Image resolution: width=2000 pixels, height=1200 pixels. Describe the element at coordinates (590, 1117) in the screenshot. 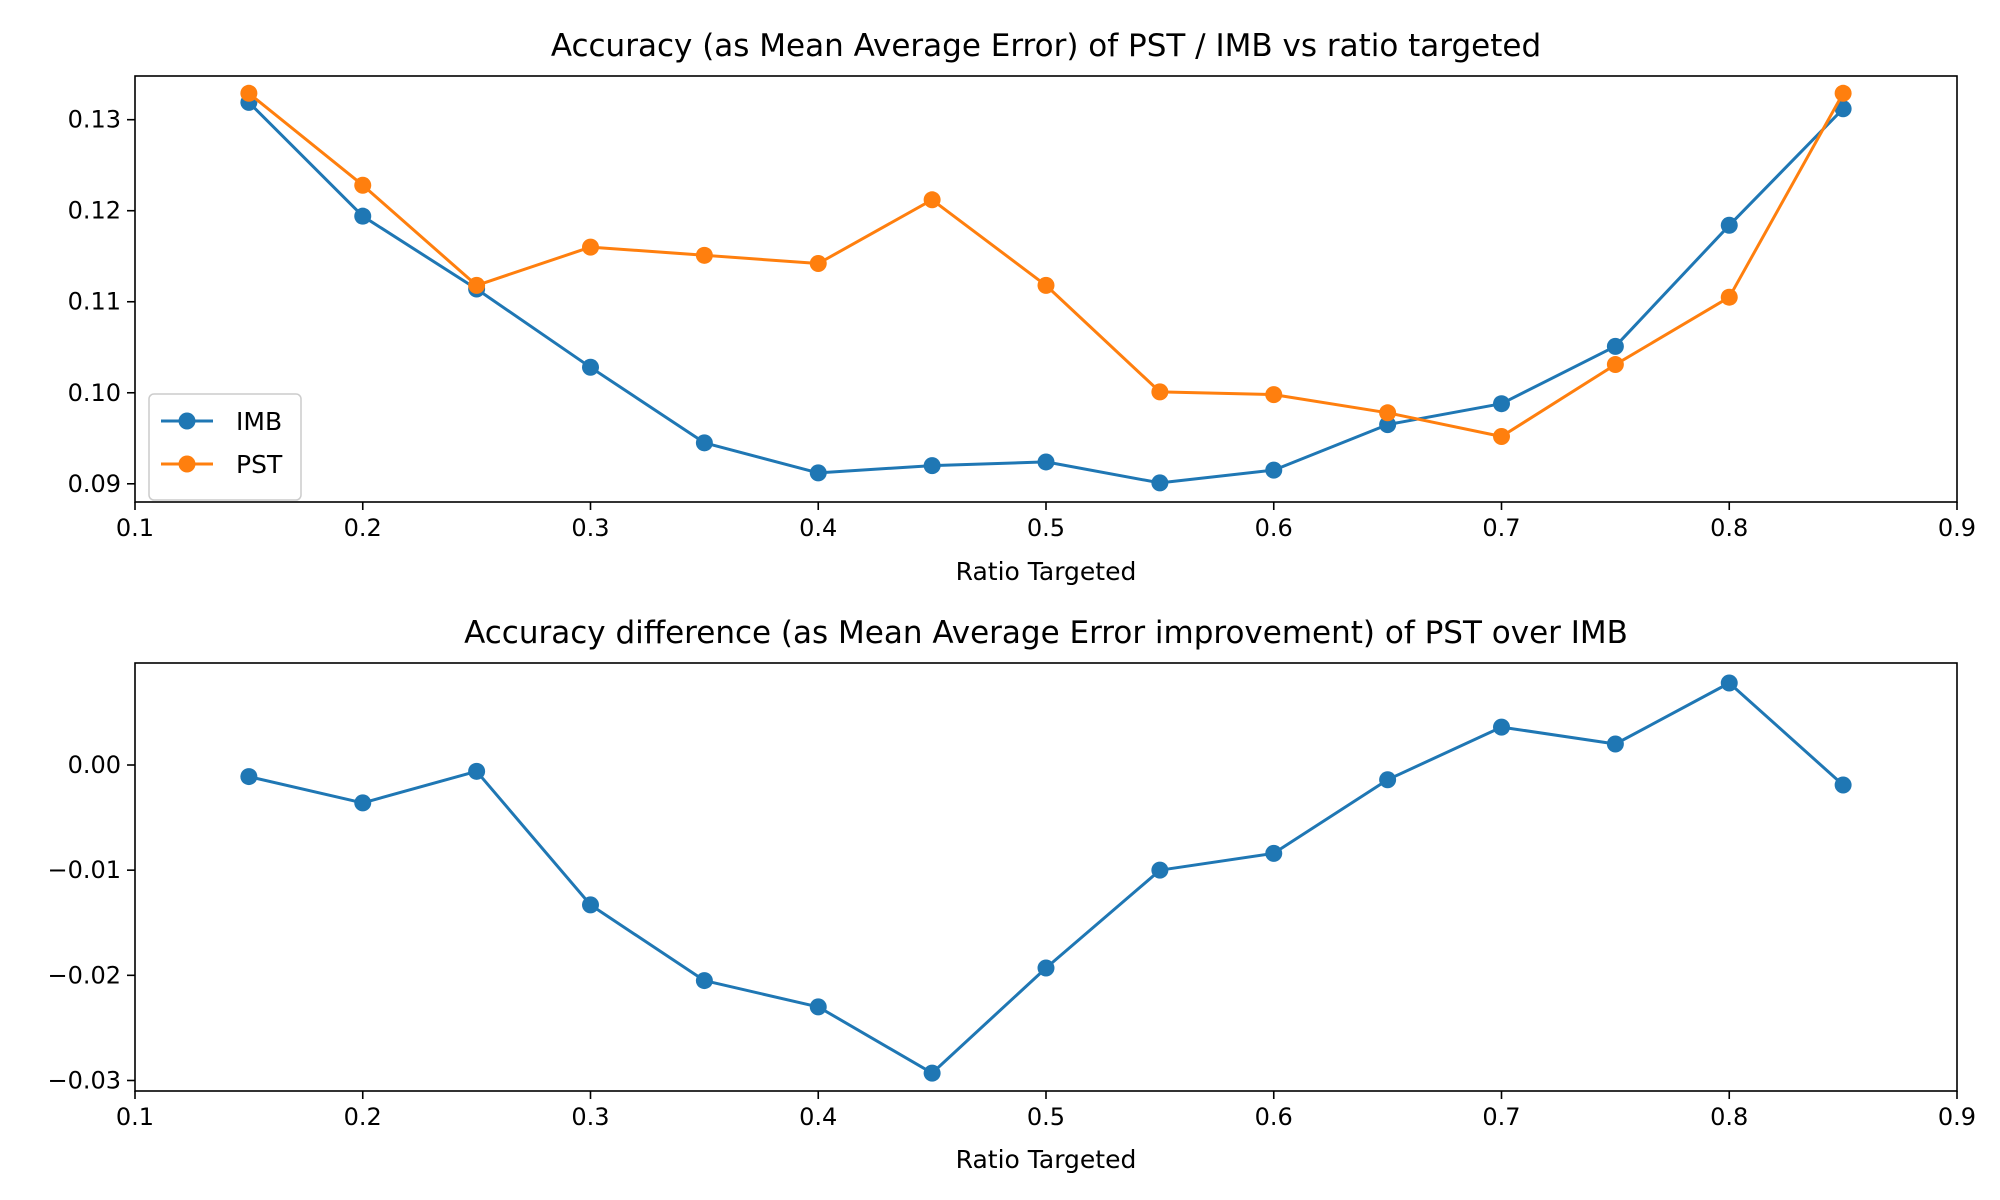

I see `bottom-chart-x-tick-label: 0.3` at that location.